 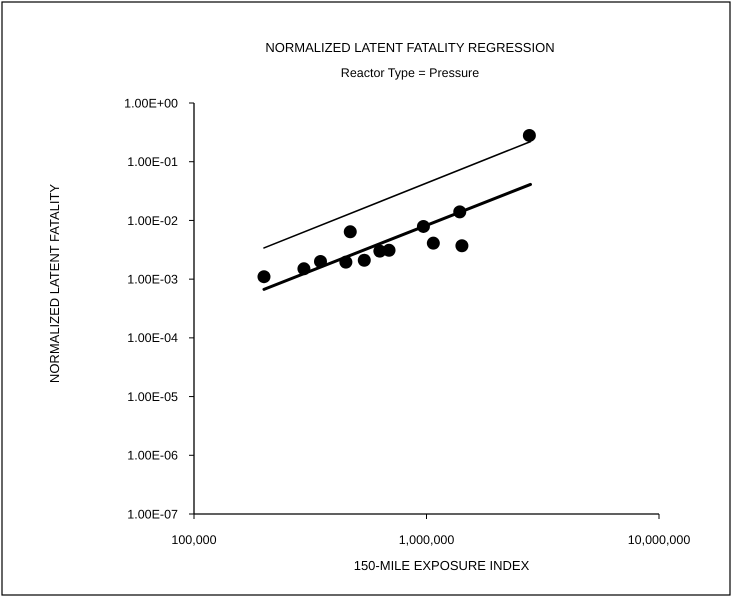 What do you see at coordinates (152, 397) in the screenshot?
I see `y-tick-label: 1.00E-05` at bounding box center [152, 397].